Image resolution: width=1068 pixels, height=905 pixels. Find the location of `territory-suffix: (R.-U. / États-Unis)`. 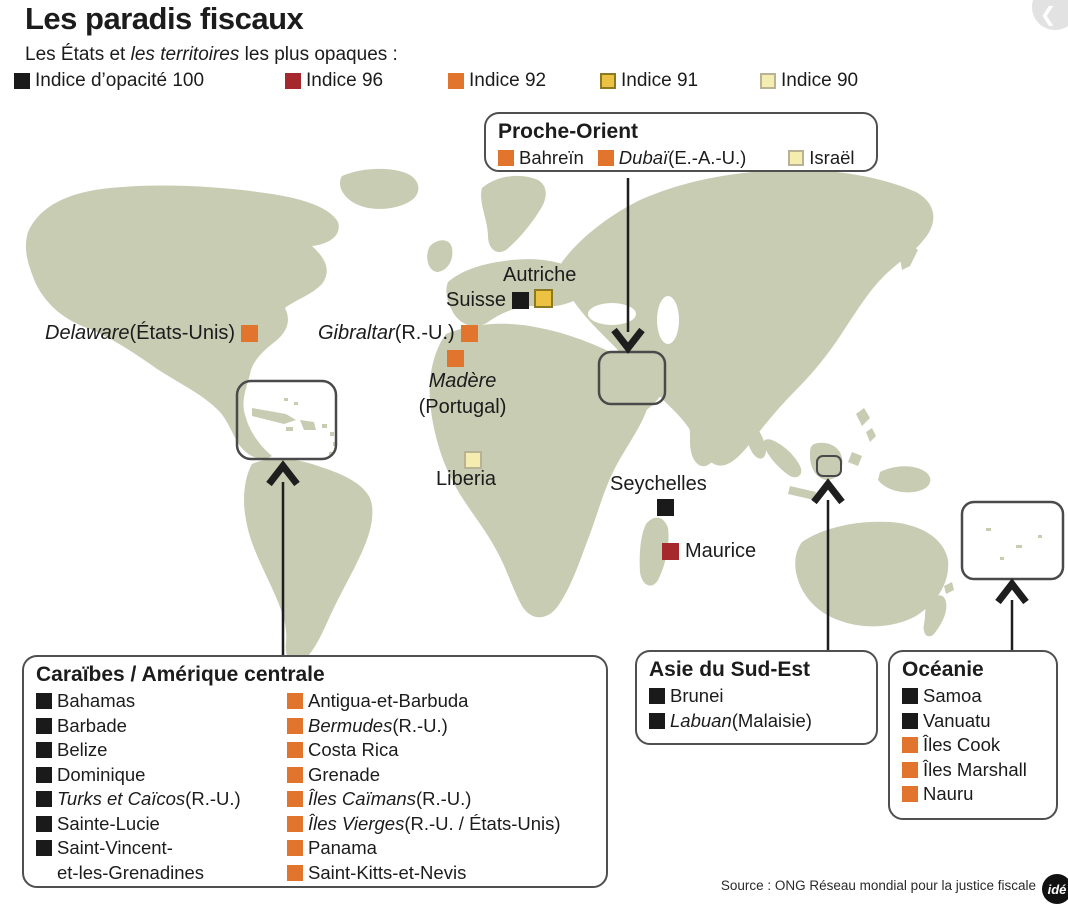

territory-suffix: (R.-U. / États-Unis) is located at coordinates (482, 823).